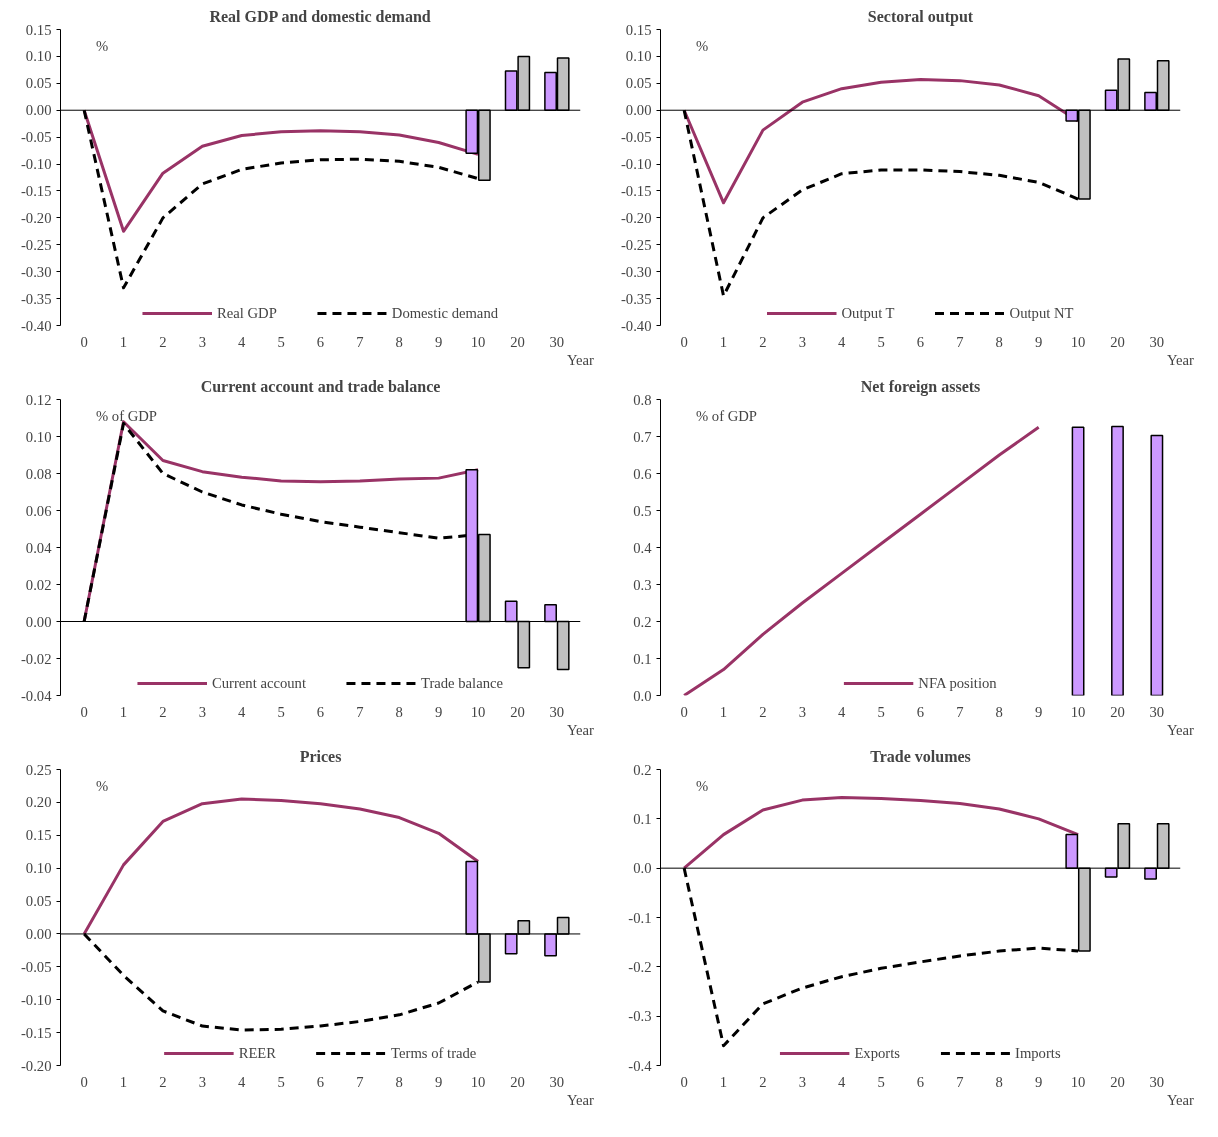  I want to click on y-tick-label: 0.20, so click(38, 802).